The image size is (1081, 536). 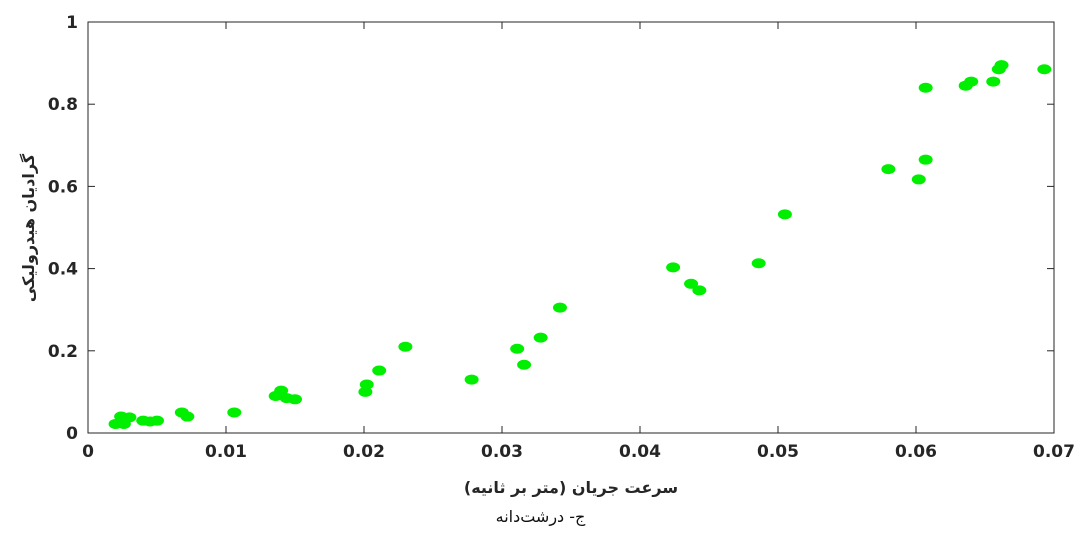 What do you see at coordinates (364, 452) in the screenshot?
I see `x-tick-label: 0.02` at bounding box center [364, 452].